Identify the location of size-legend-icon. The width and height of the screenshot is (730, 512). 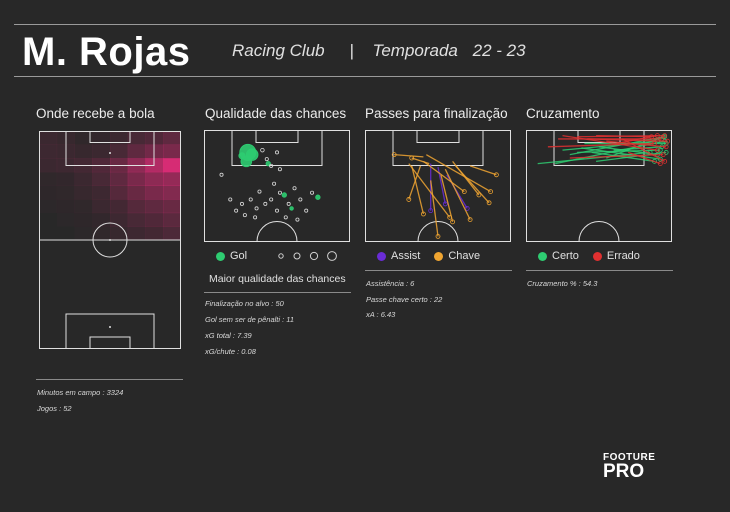
(308, 256).